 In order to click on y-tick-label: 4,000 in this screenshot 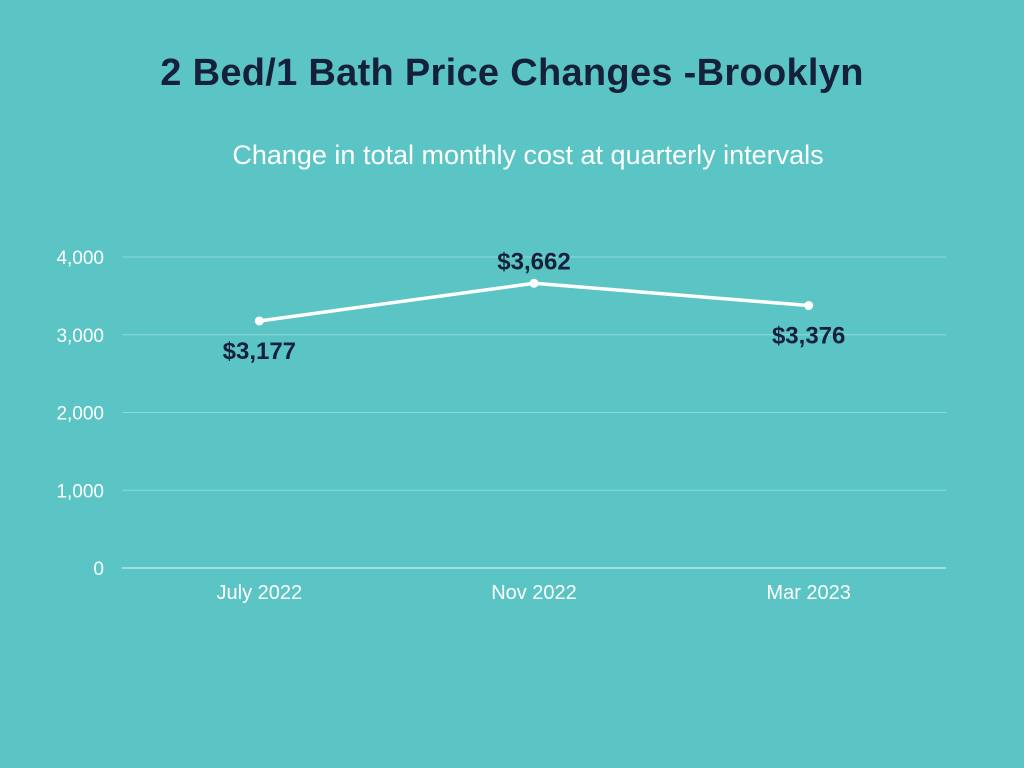, I will do `click(80, 258)`.